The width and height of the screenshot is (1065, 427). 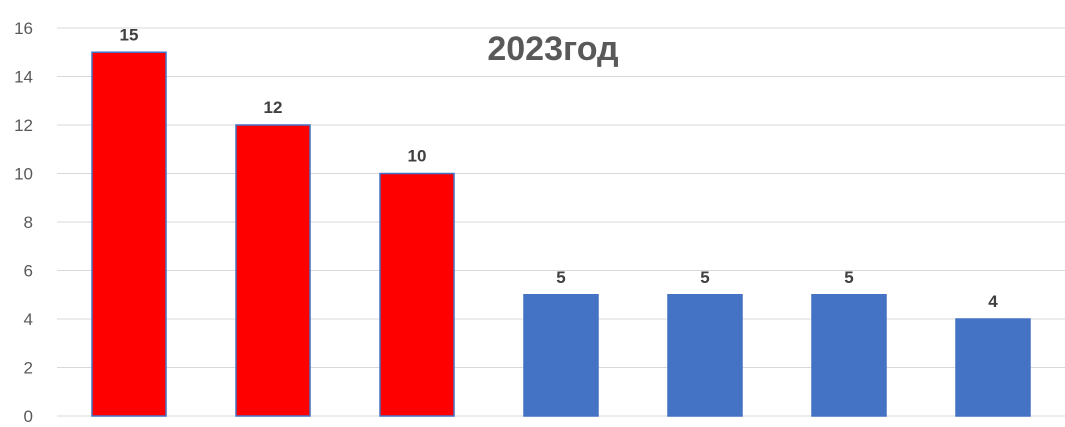 What do you see at coordinates (23, 77) in the screenshot?
I see `y-tick-label: 14` at bounding box center [23, 77].